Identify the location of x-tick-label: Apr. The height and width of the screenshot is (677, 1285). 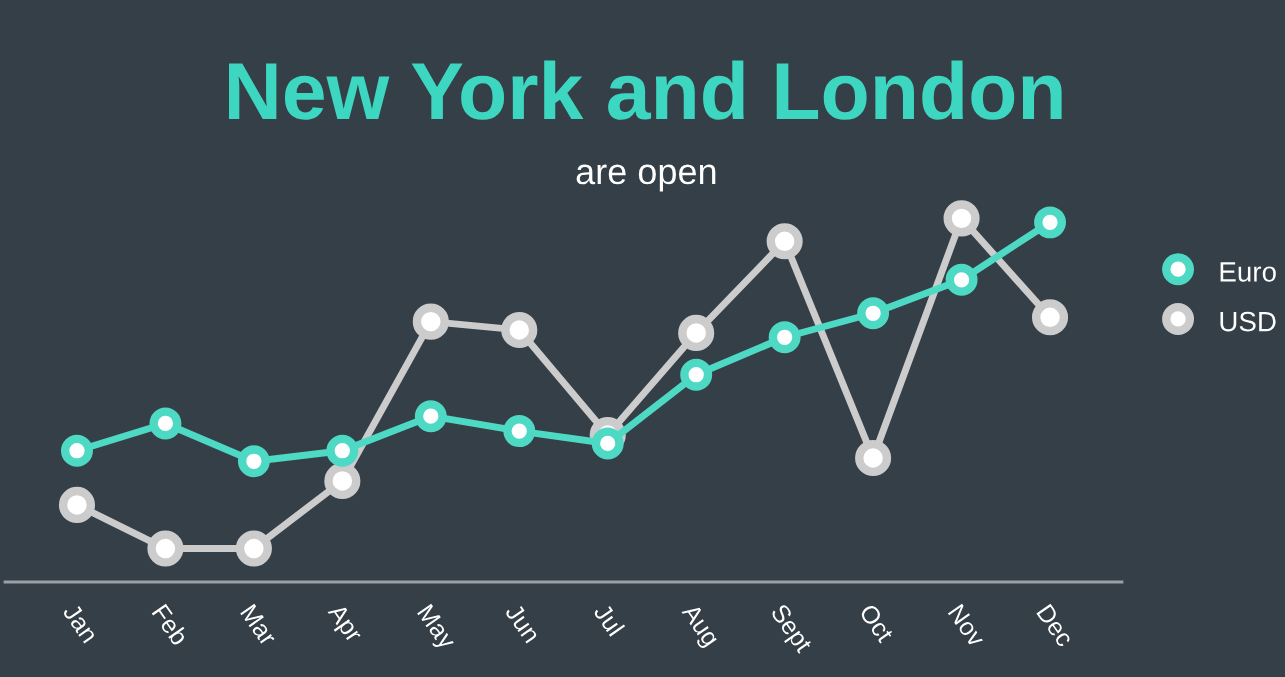
(343, 624).